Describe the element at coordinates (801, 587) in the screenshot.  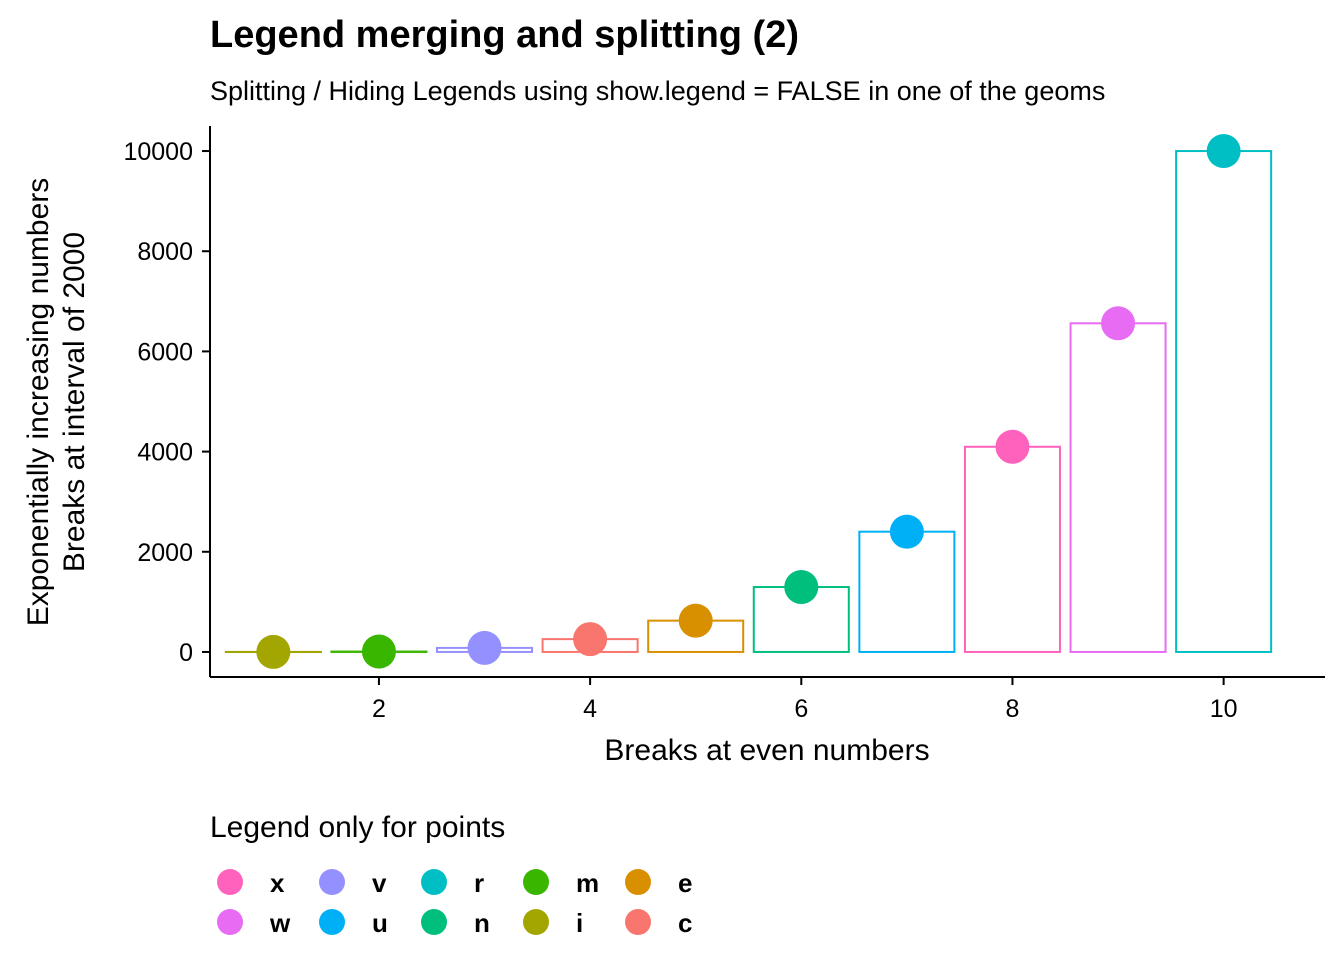
I see `point-n` at that location.